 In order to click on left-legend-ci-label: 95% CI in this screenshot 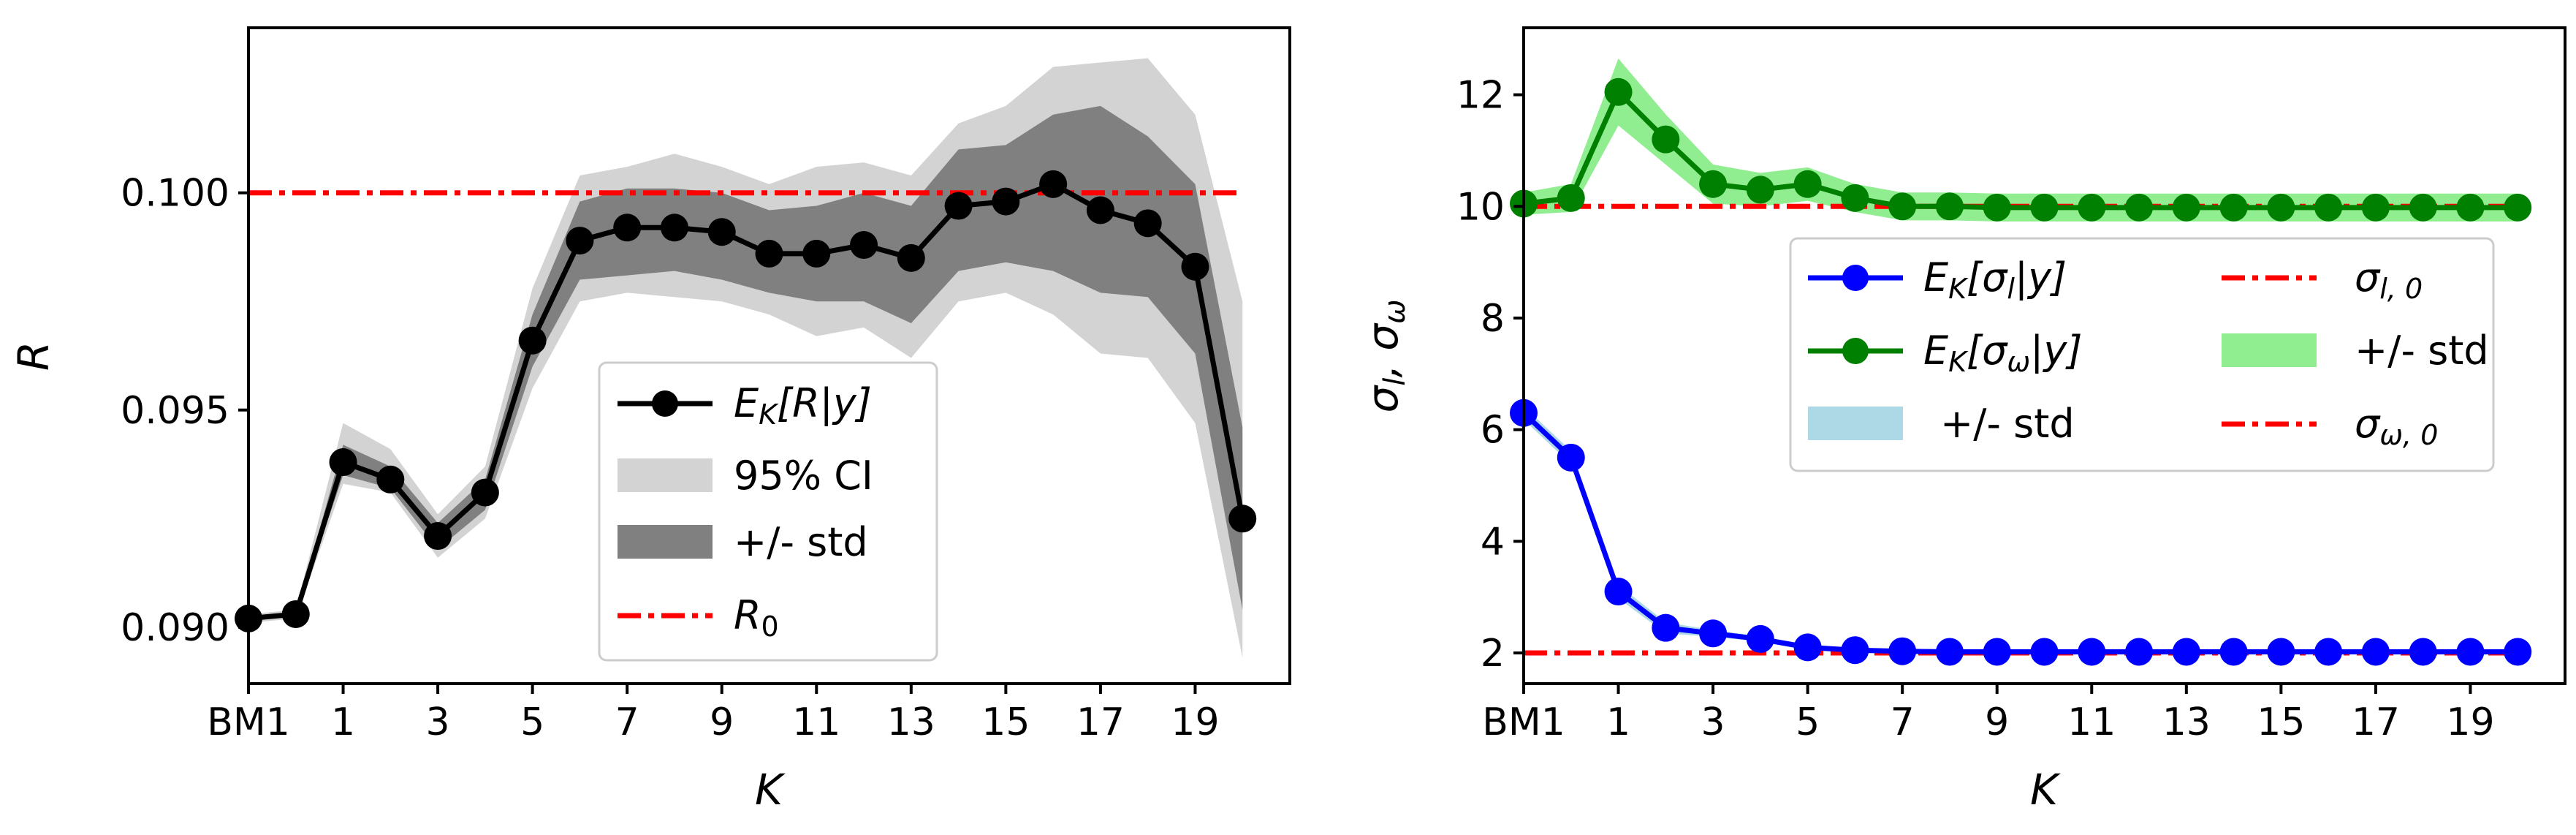, I will do `click(803, 476)`.